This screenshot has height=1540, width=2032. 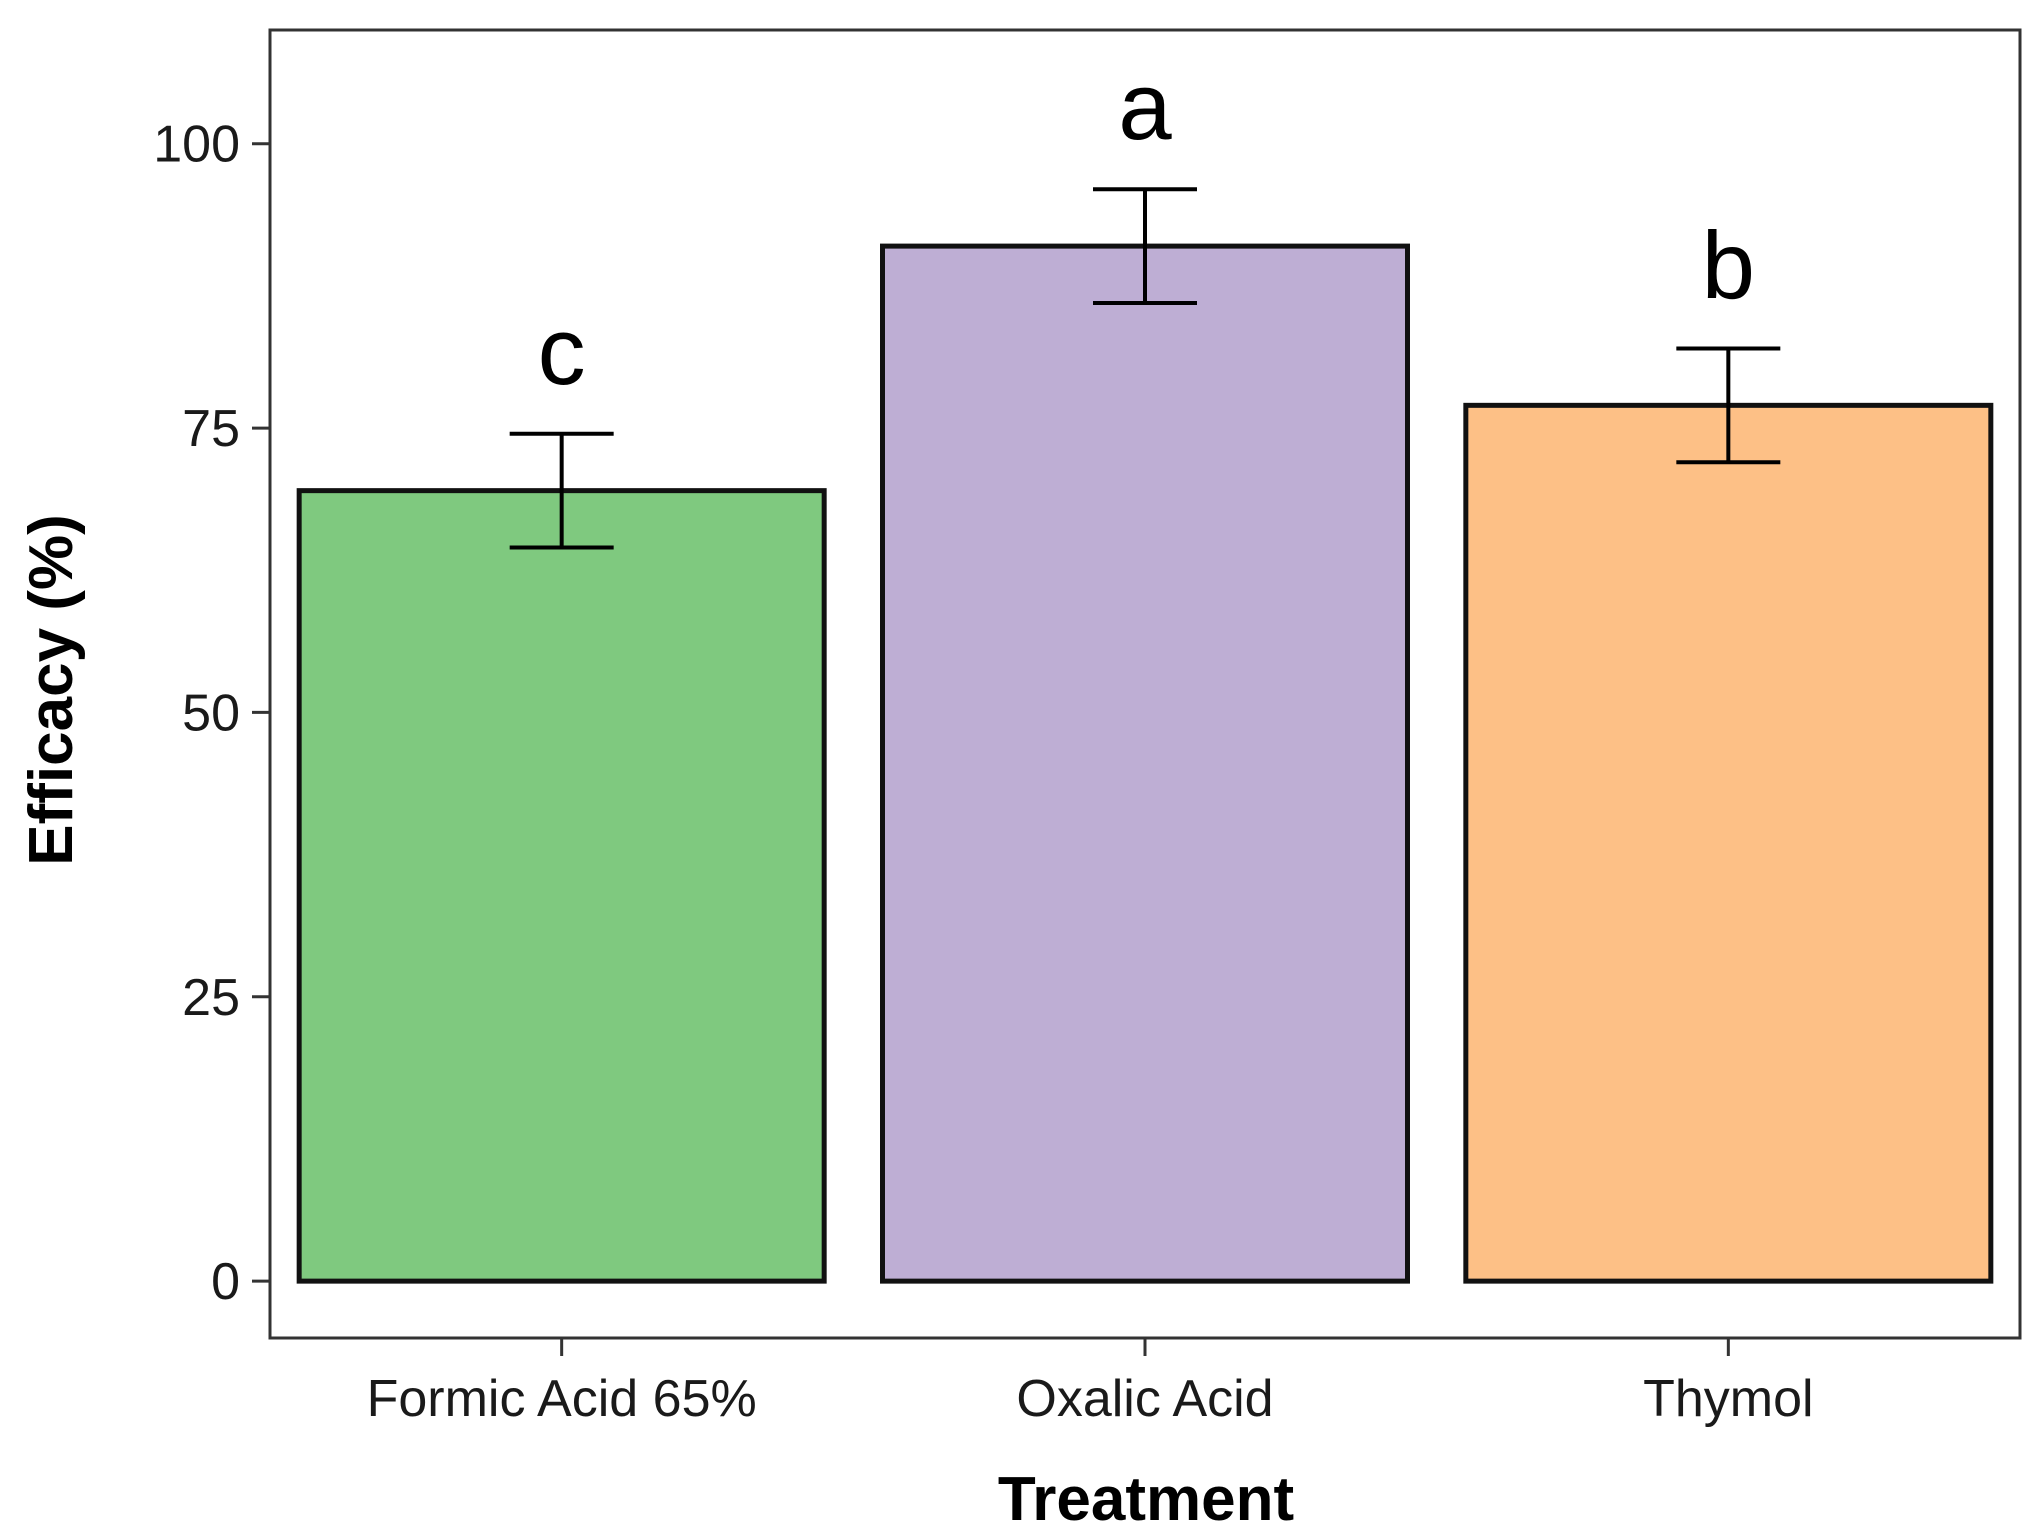 What do you see at coordinates (211, 429) in the screenshot?
I see `y-tick-label-75: 75` at bounding box center [211, 429].